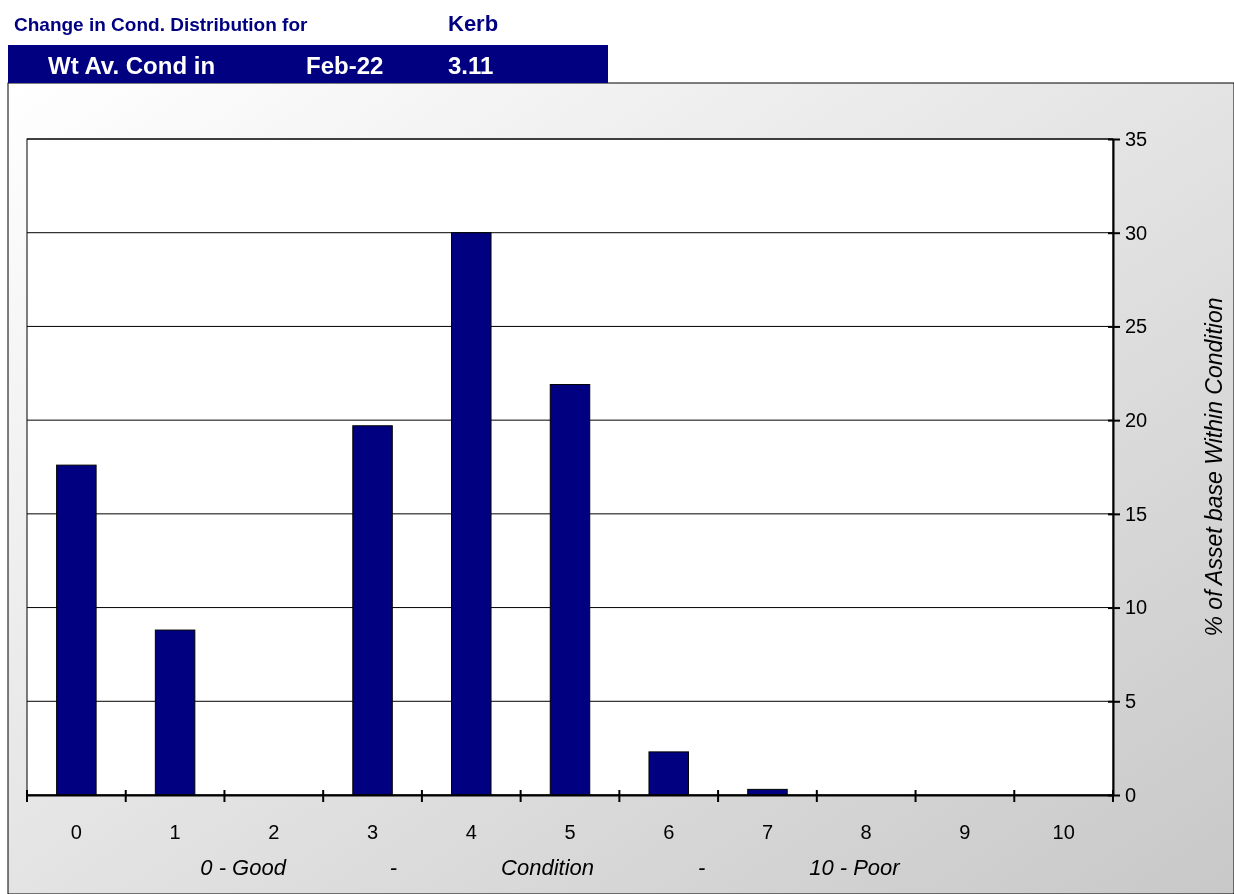  Describe the element at coordinates (471, 832) in the screenshot. I see `x-tick-label: 4` at that location.